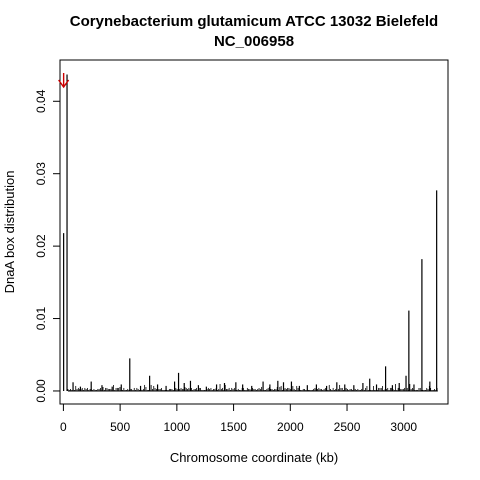  What do you see at coordinates (238, 418) in the screenshot?
I see `x-axis: 0 500 1000 1500 2000 2500 3000` at bounding box center [238, 418].